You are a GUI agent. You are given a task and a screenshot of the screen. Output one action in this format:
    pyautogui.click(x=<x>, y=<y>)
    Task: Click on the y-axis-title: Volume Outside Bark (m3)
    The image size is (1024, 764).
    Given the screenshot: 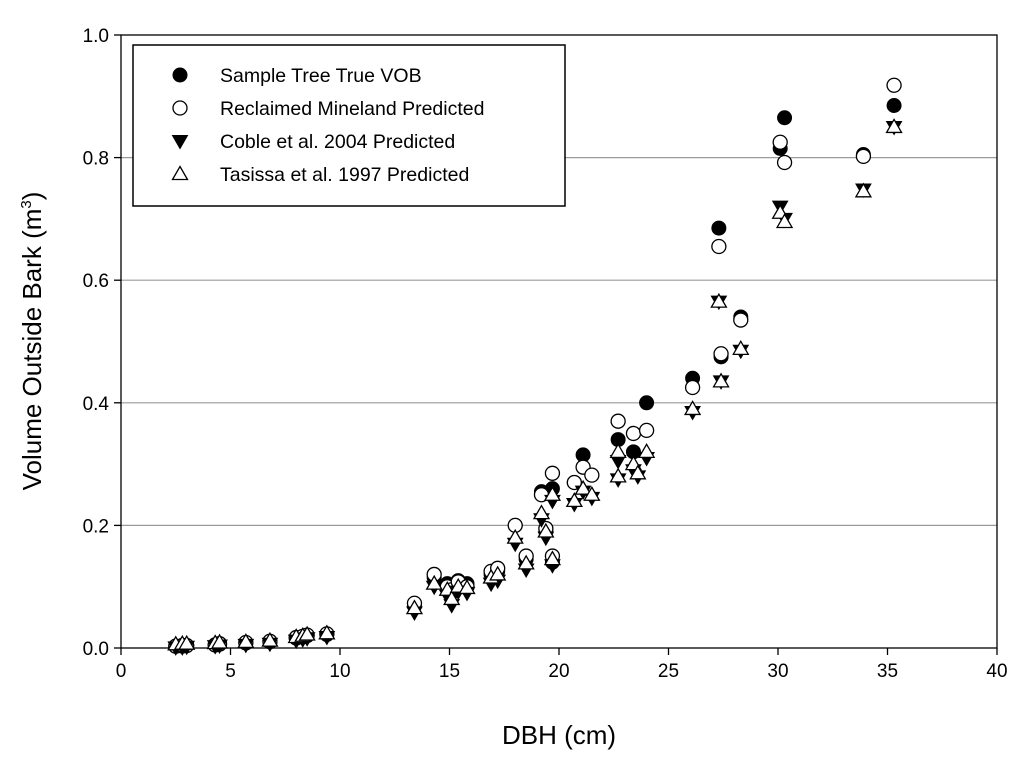 What is the action you would take?
    pyautogui.click(x=32, y=341)
    